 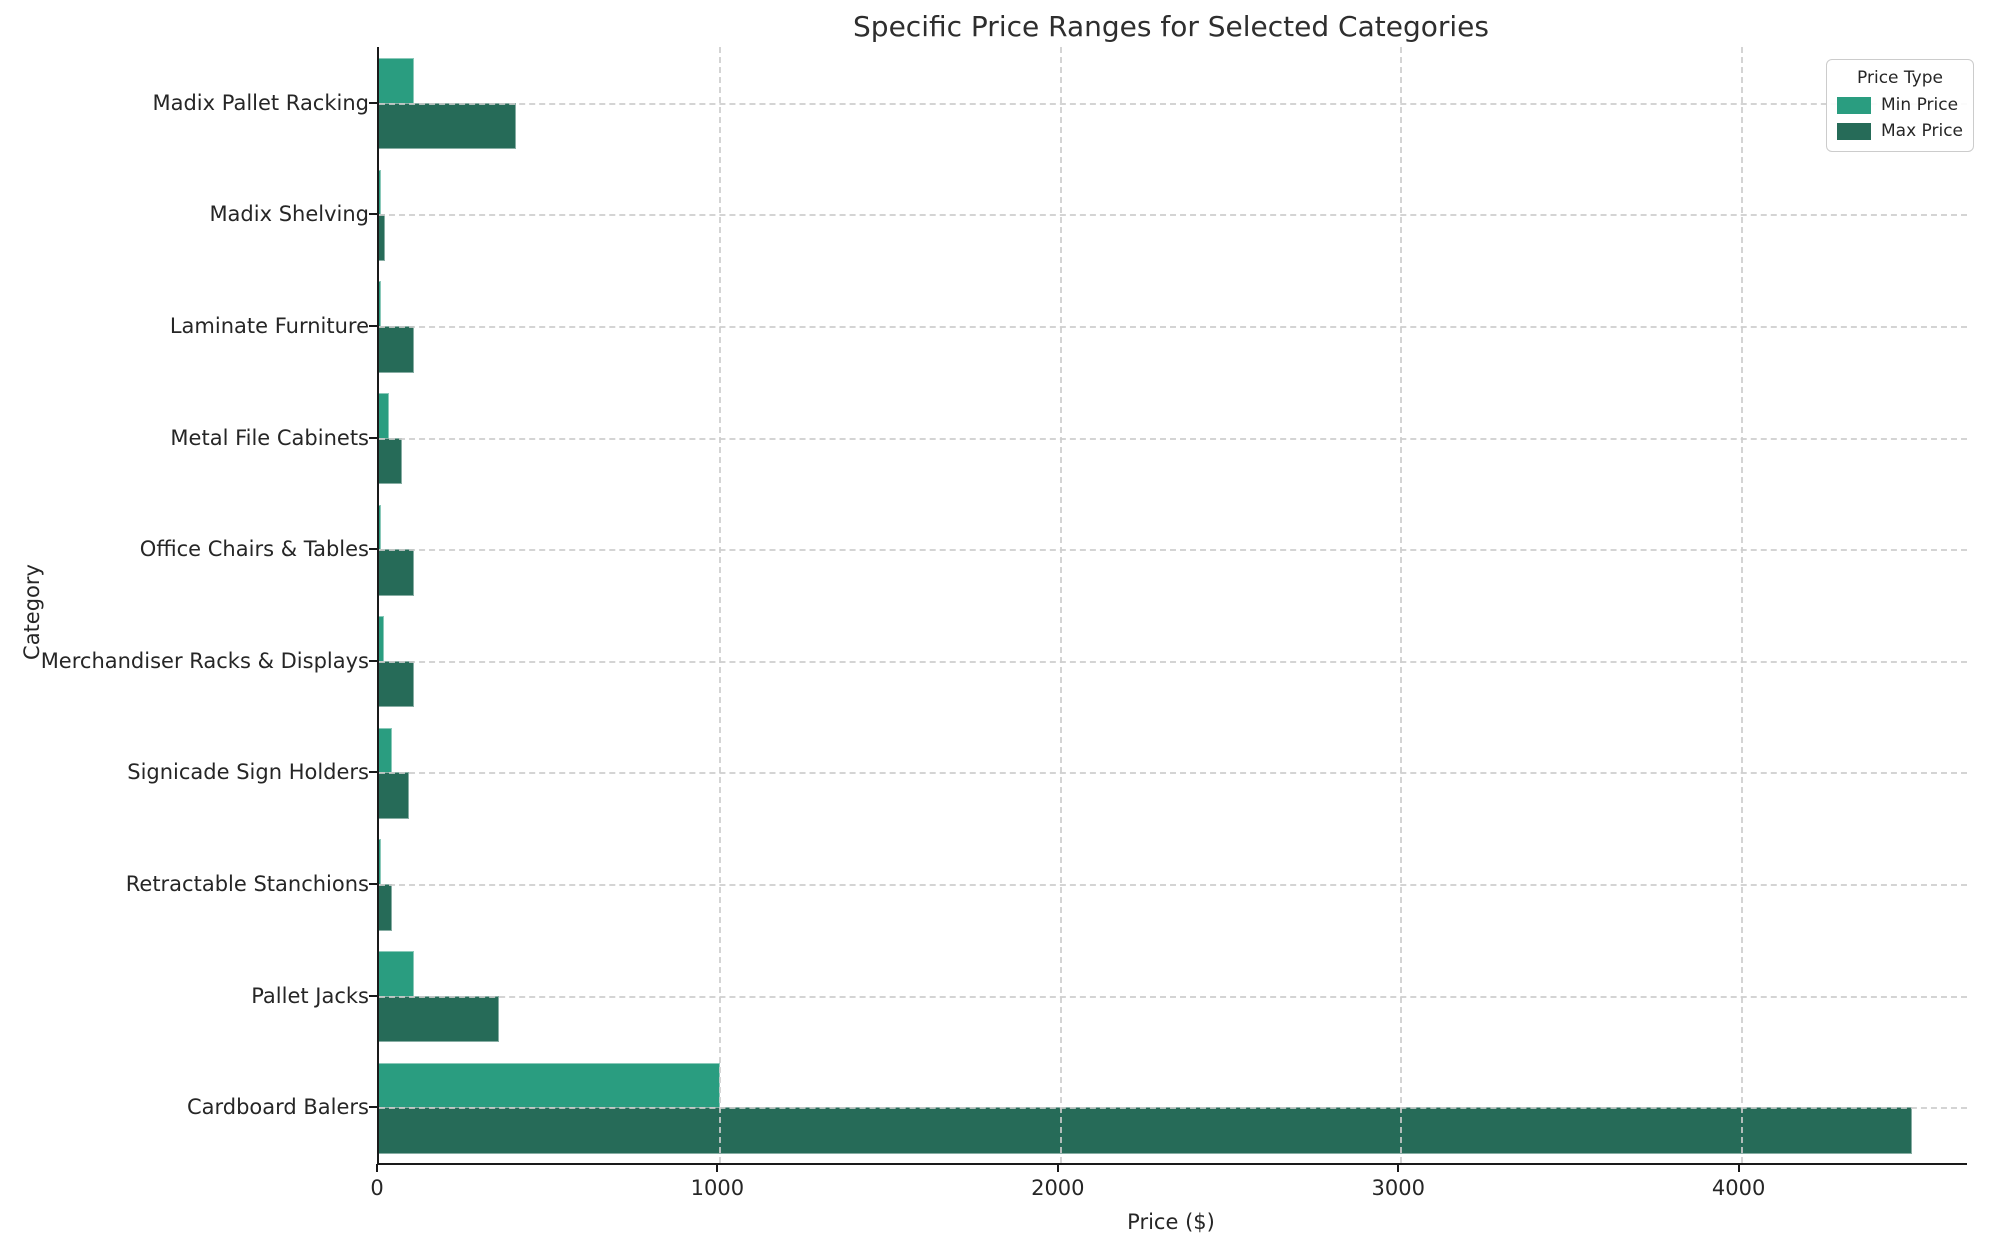 What do you see at coordinates (717, 1188) in the screenshot?
I see `x-tick-label: 1000` at bounding box center [717, 1188].